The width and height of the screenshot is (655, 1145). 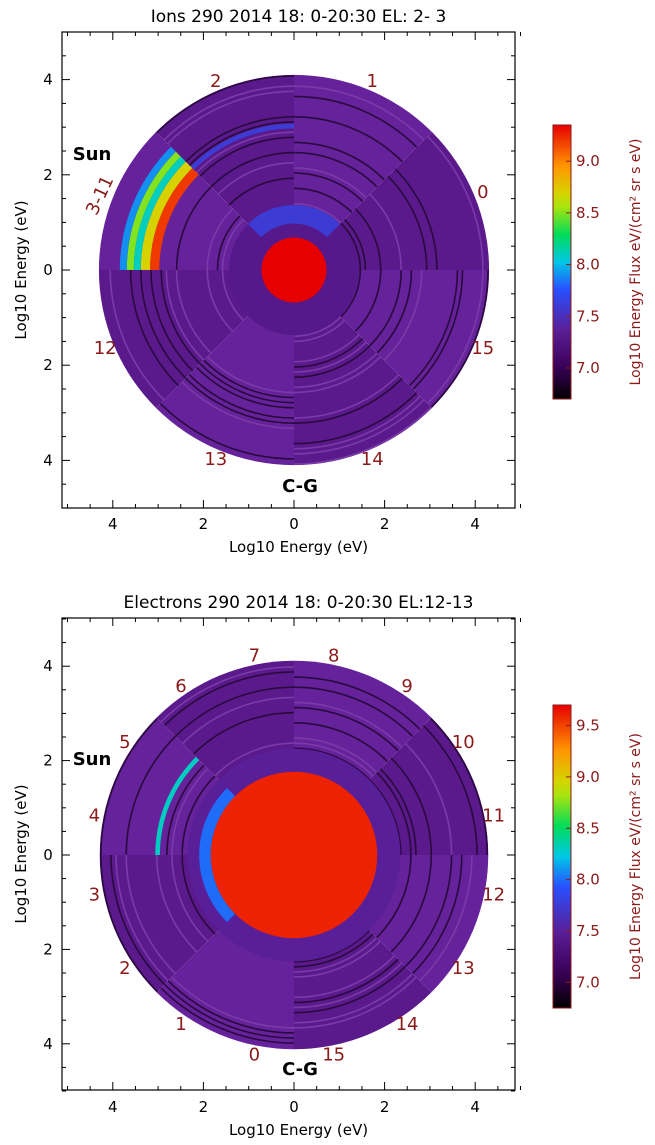 I want to click on sector-label: 3, so click(x=94, y=895).